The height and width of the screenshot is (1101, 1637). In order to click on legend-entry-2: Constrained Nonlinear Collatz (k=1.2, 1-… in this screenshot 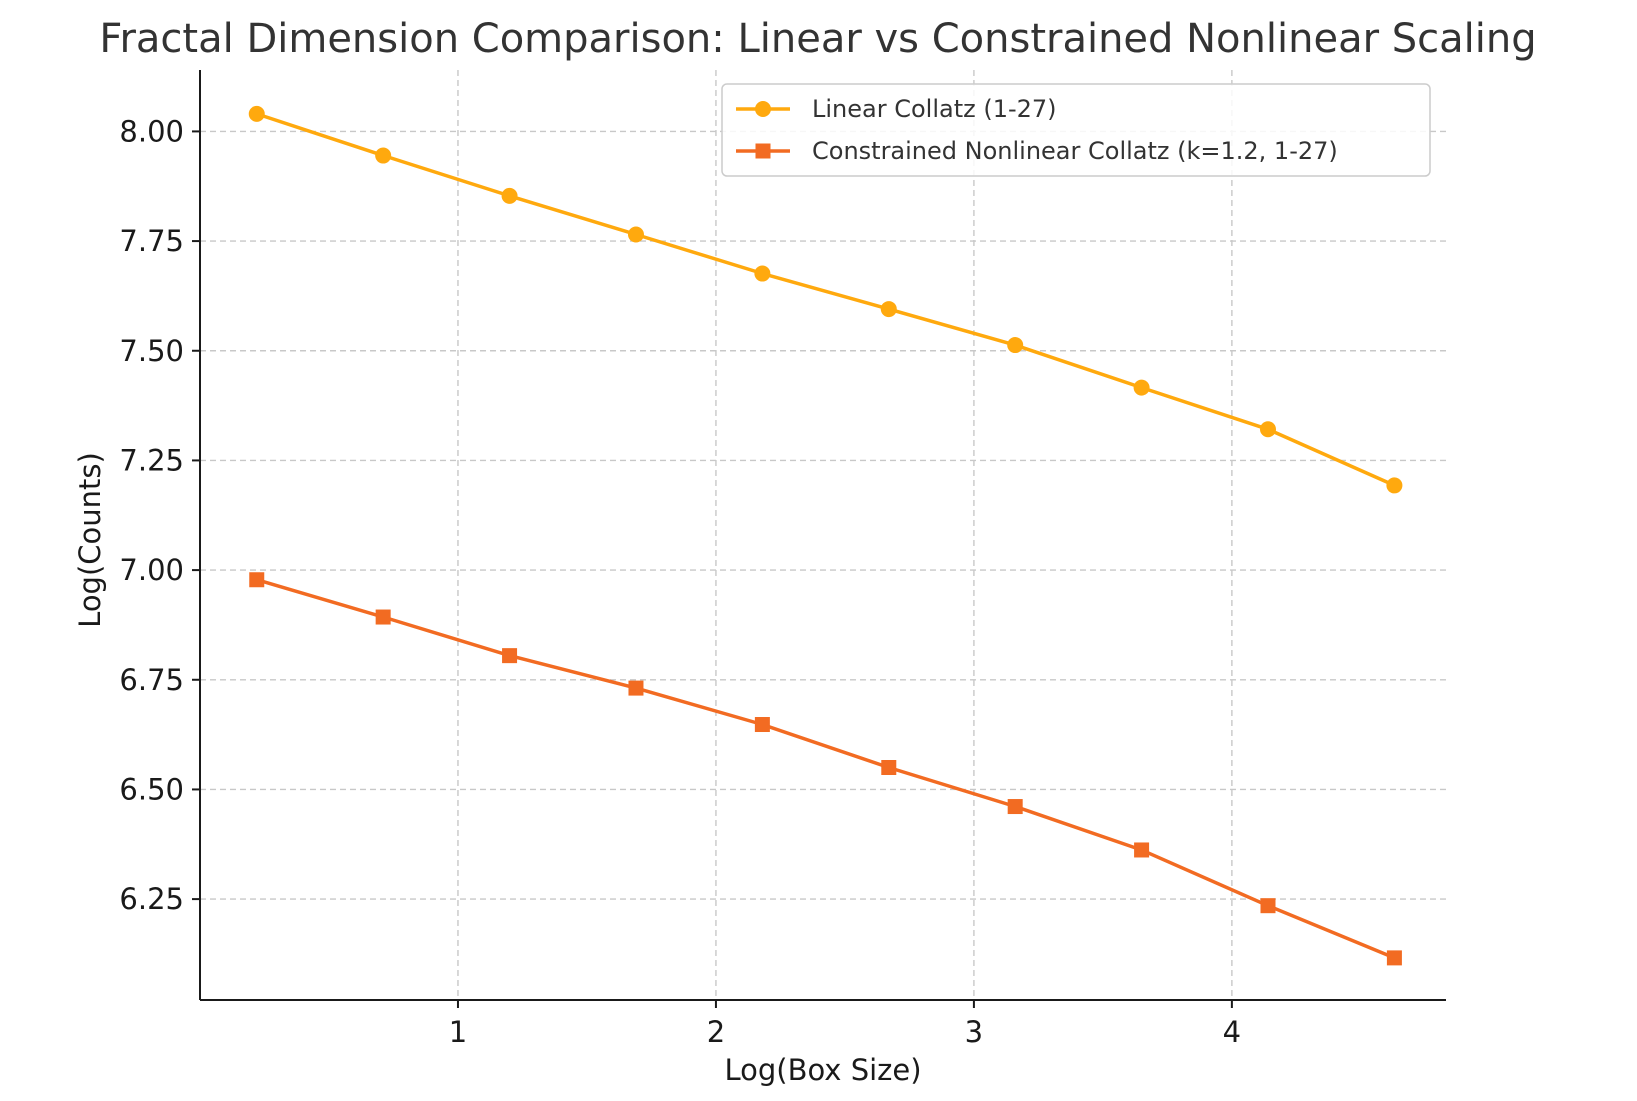, I will do `click(1037, 151)`.